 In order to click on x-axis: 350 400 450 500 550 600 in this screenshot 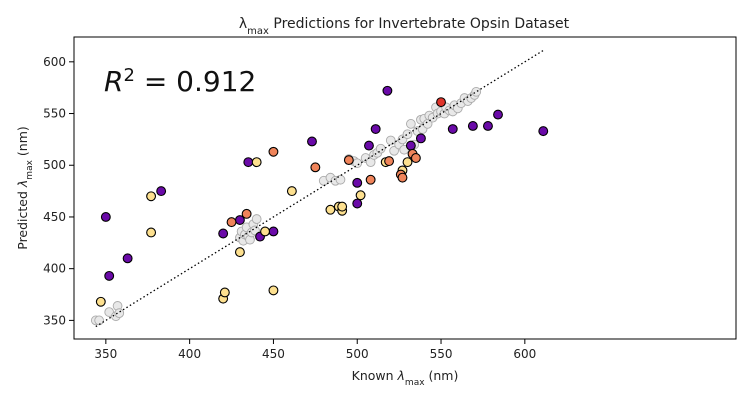, I will do `click(315, 350)`.